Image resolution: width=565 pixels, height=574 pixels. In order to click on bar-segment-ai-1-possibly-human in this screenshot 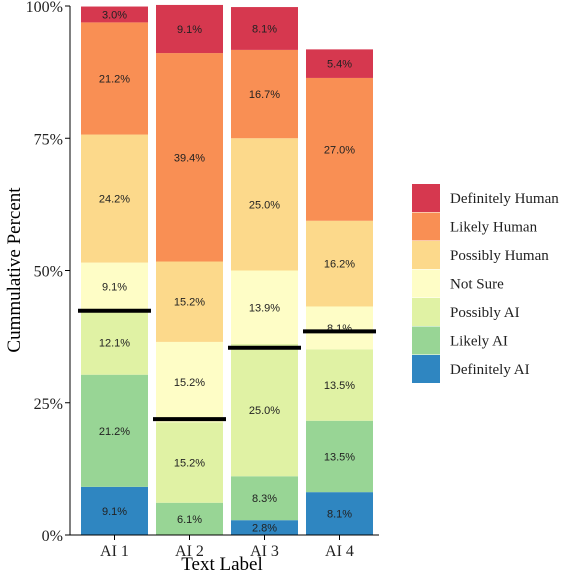, I will do `click(114, 198)`.